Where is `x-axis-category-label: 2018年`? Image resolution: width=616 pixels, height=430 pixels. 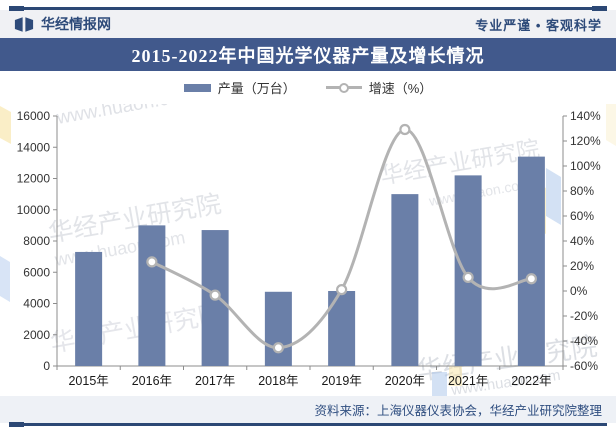
x-axis-category-label: 2018年 is located at coordinates (278, 381).